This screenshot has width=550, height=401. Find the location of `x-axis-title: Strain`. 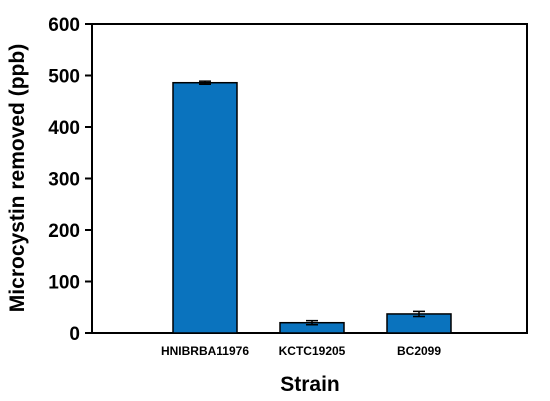

x-axis-title: Strain is located at coordinates (310, 384).